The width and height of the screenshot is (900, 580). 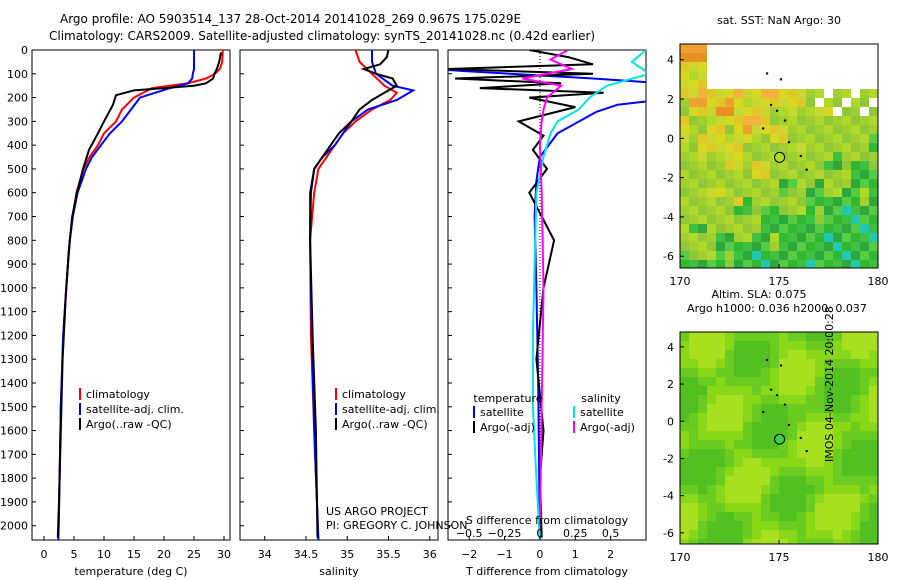 What do you see at coordinates (14, 407) in the screenshot?
I see `temperature-ytick-label: 1500` at bounding box center [14, 407].